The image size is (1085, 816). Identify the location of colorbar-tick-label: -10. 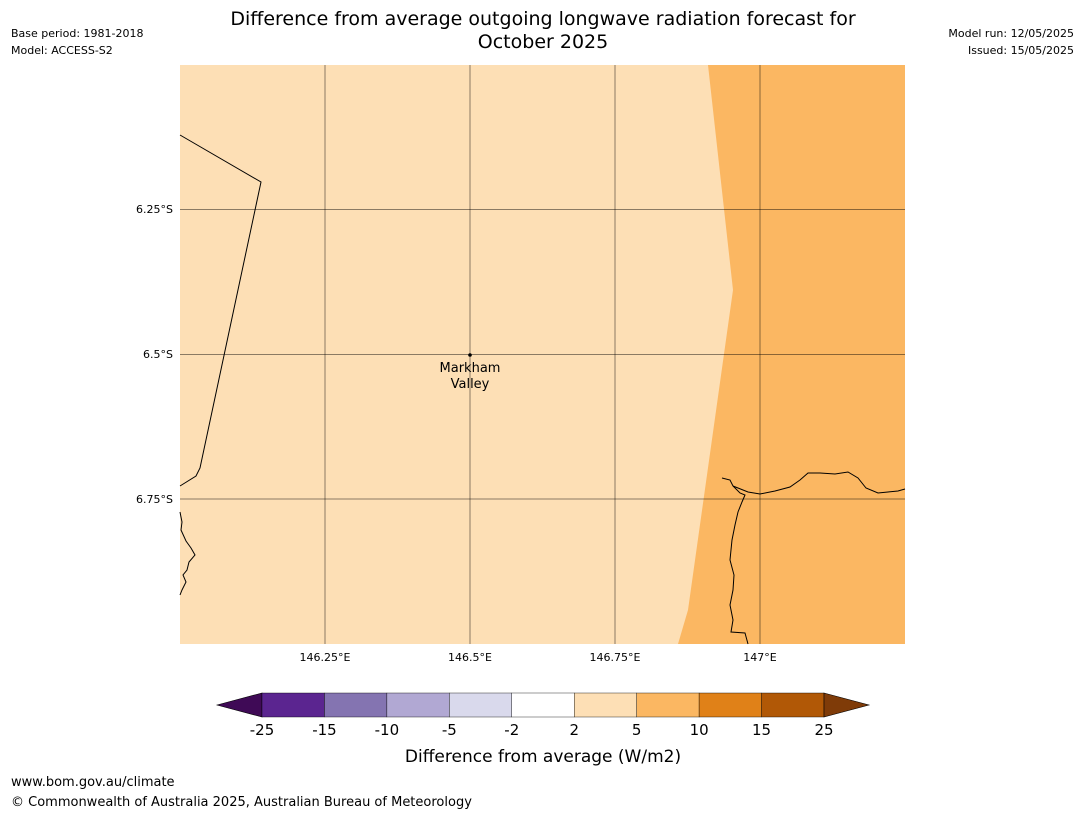
(387, 730).